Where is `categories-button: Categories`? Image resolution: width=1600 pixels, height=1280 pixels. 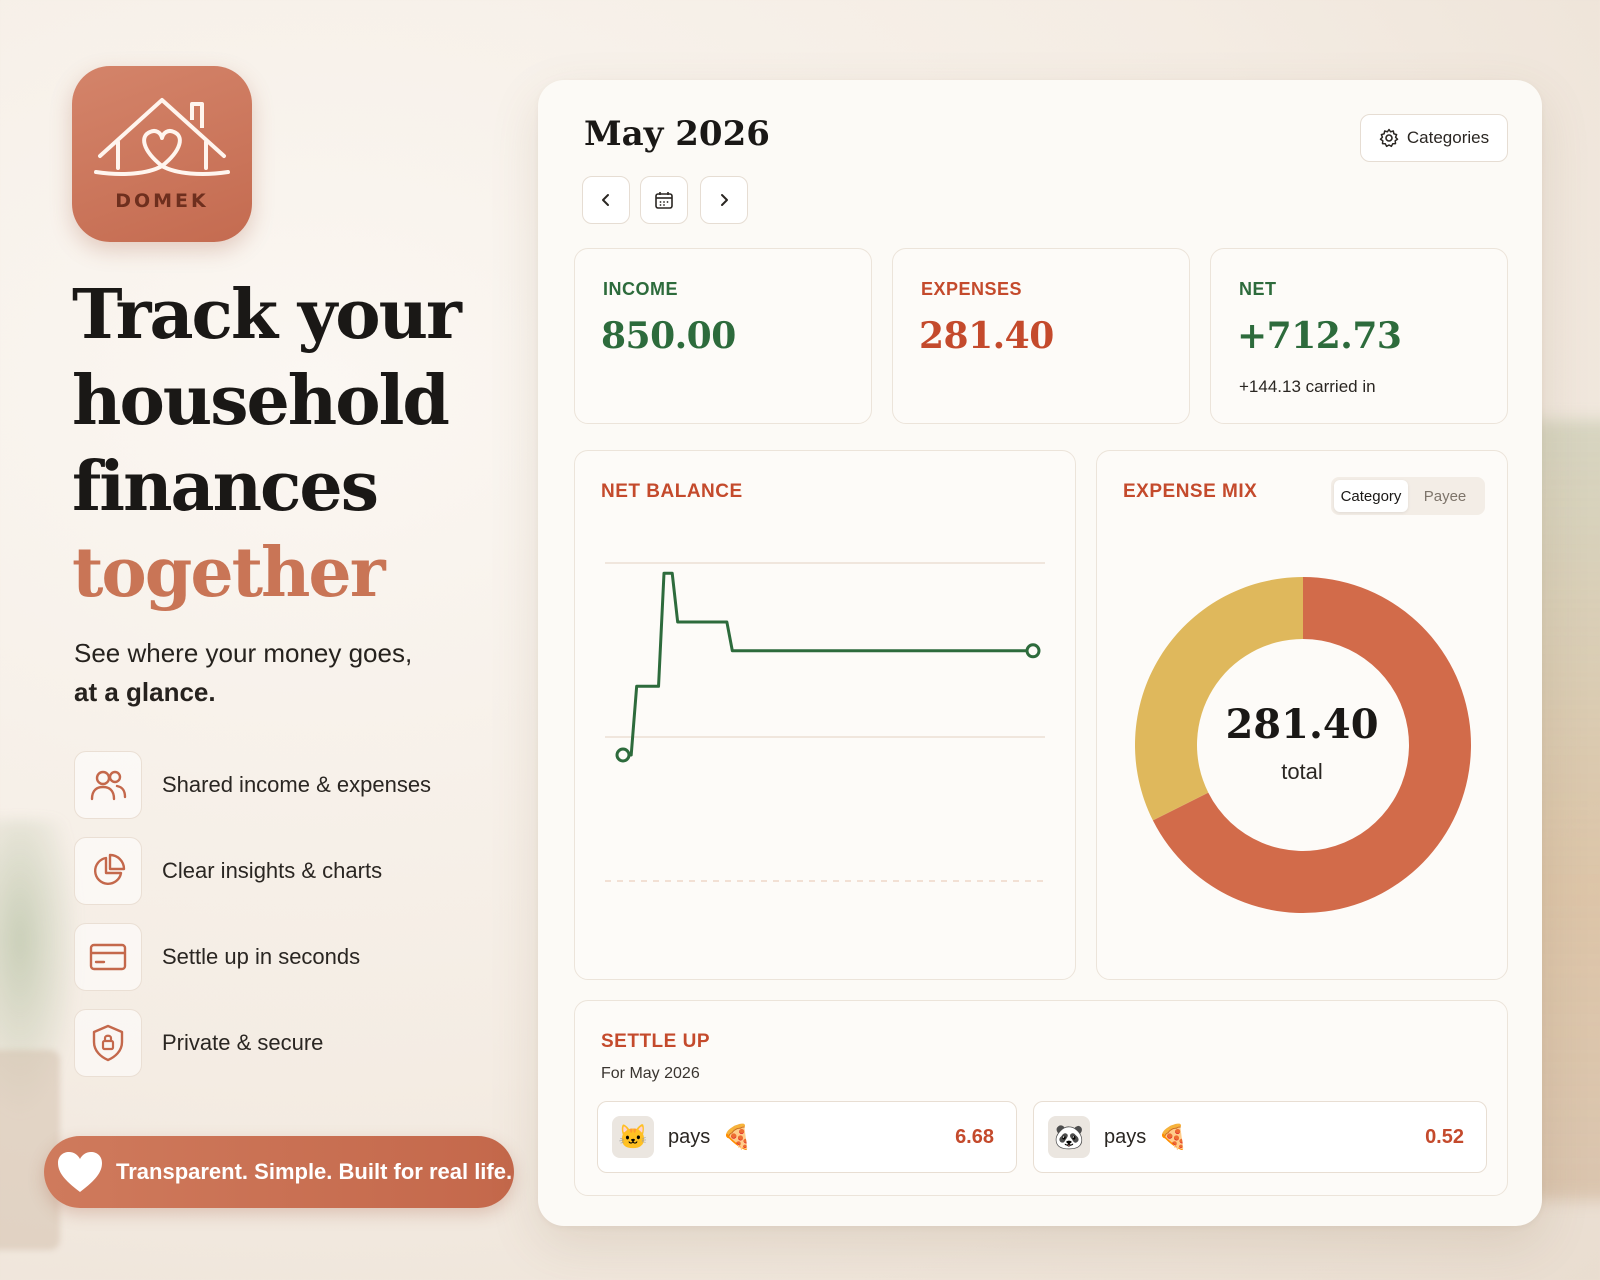
categories-button: Categories is located at coordinates (1434, 138).